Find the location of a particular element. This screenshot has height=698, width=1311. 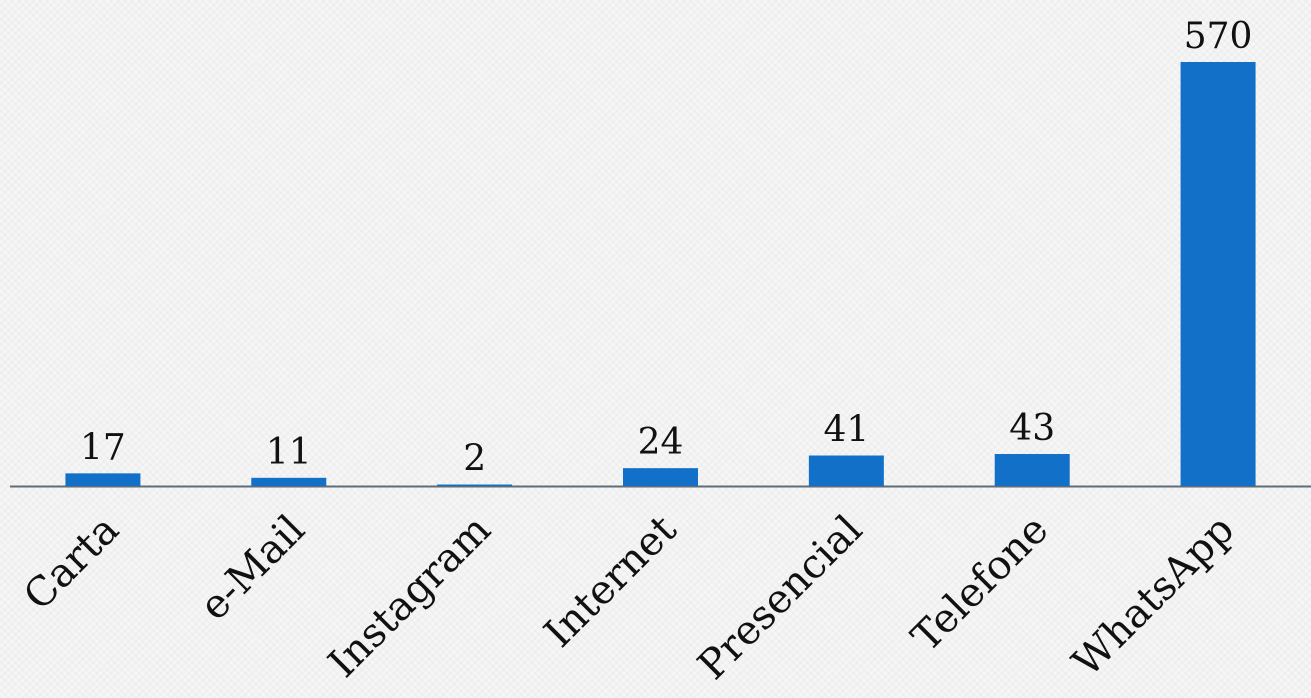

bar-whatsapp is located at coordinates (1218, 274).